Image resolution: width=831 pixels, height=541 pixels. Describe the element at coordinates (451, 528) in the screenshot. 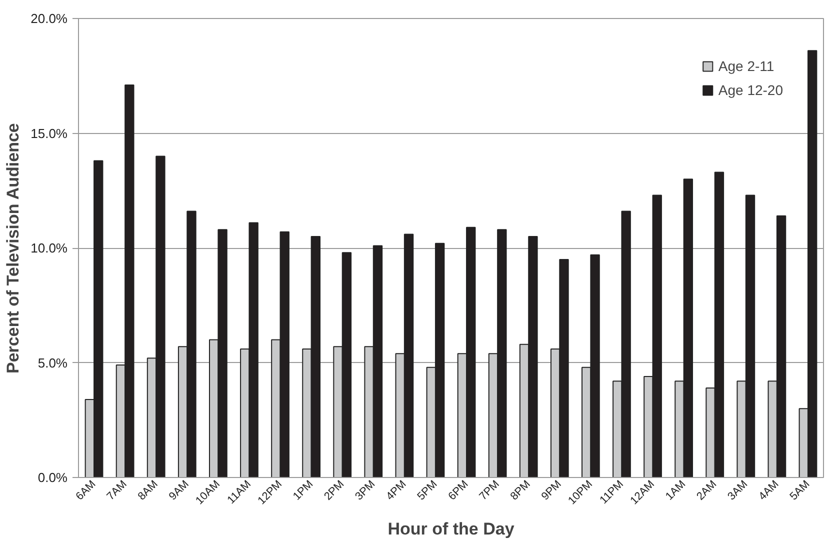

I see `x-axis-title: Hour of the Day` at that location.